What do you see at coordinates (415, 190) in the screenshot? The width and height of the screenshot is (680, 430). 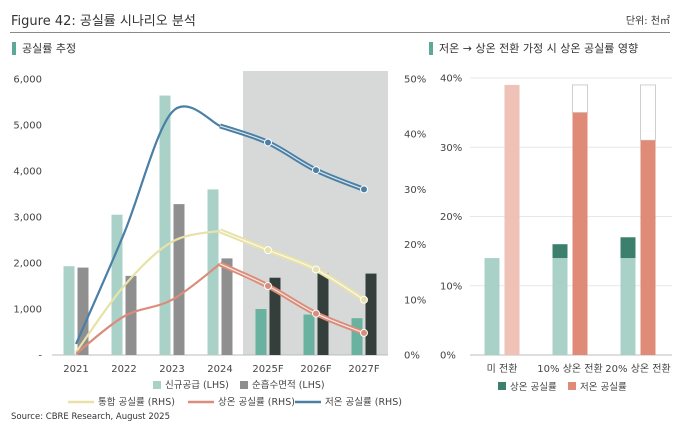 I see `y-right-tick-label: 30%` at bounding box center [415, 190].